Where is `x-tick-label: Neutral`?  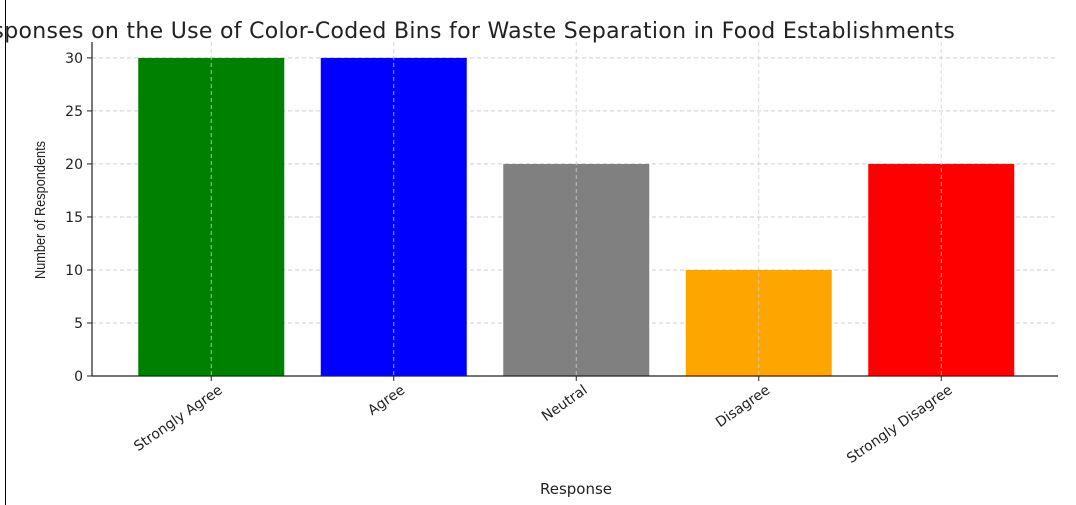 x-tick-label: Neutral is located at coordinates (565, 403).